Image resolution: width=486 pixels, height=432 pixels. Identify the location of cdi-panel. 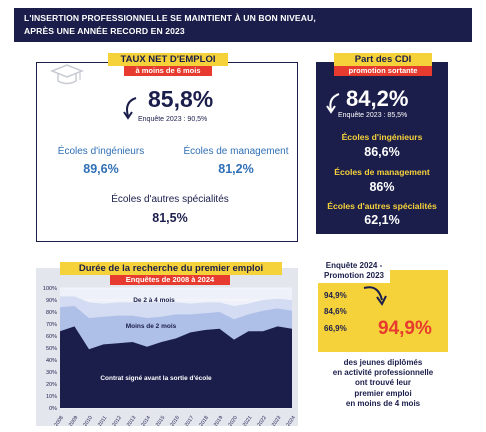
(382, 148).